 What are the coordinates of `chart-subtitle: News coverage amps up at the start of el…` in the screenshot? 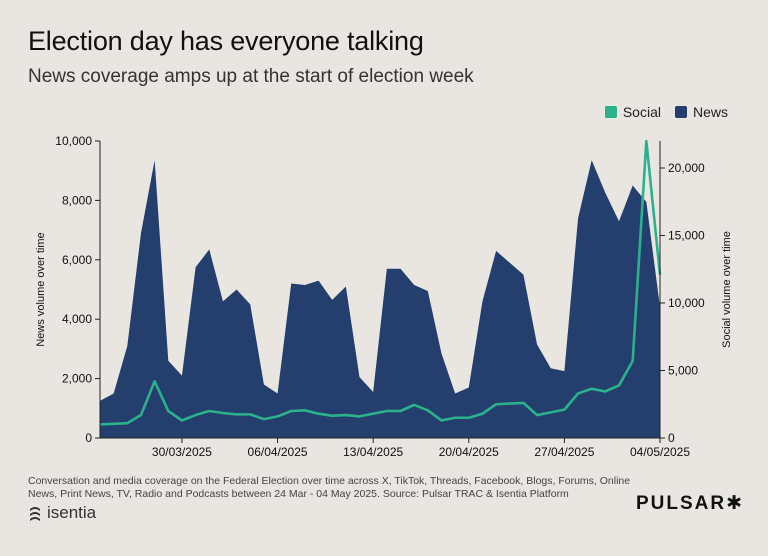 It's located at (251, 76).